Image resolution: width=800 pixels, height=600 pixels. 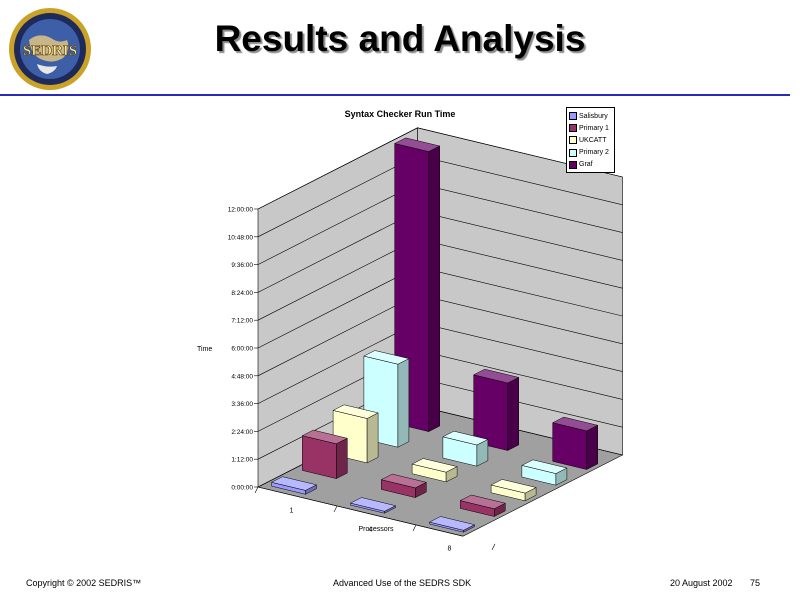 What do you see at coordinates (593, 140) in the screenshot?
I see `legend-label: UKCATT` at bounding box center [593, 140].